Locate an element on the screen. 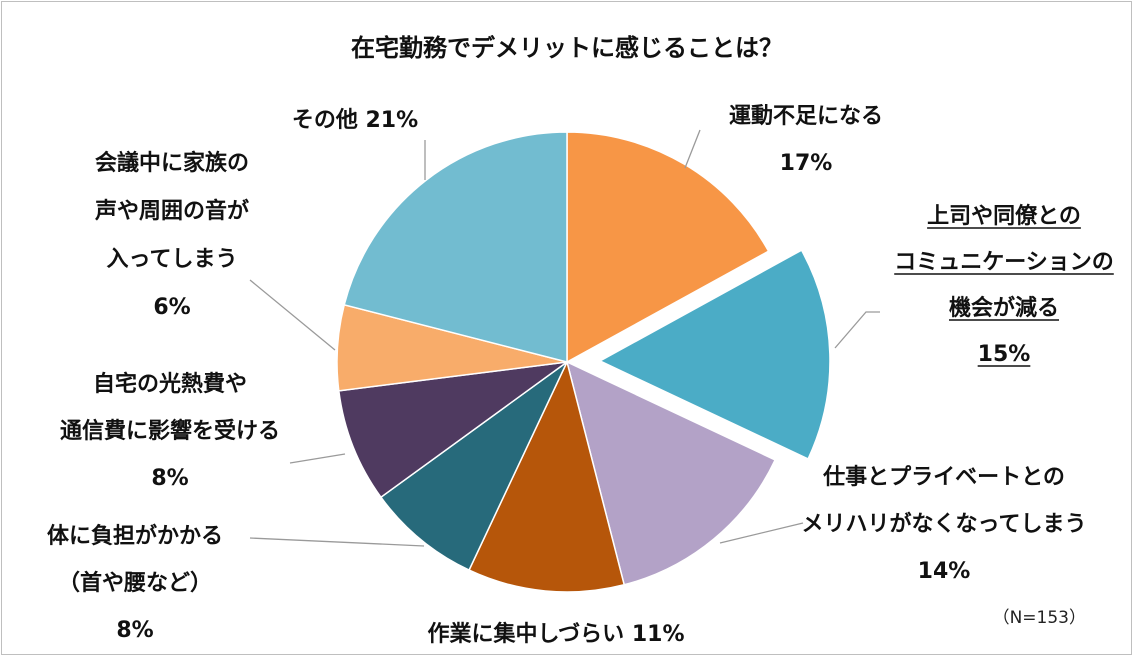  slice-label: コミュニケーションの is located at coordinates (1004, 262).